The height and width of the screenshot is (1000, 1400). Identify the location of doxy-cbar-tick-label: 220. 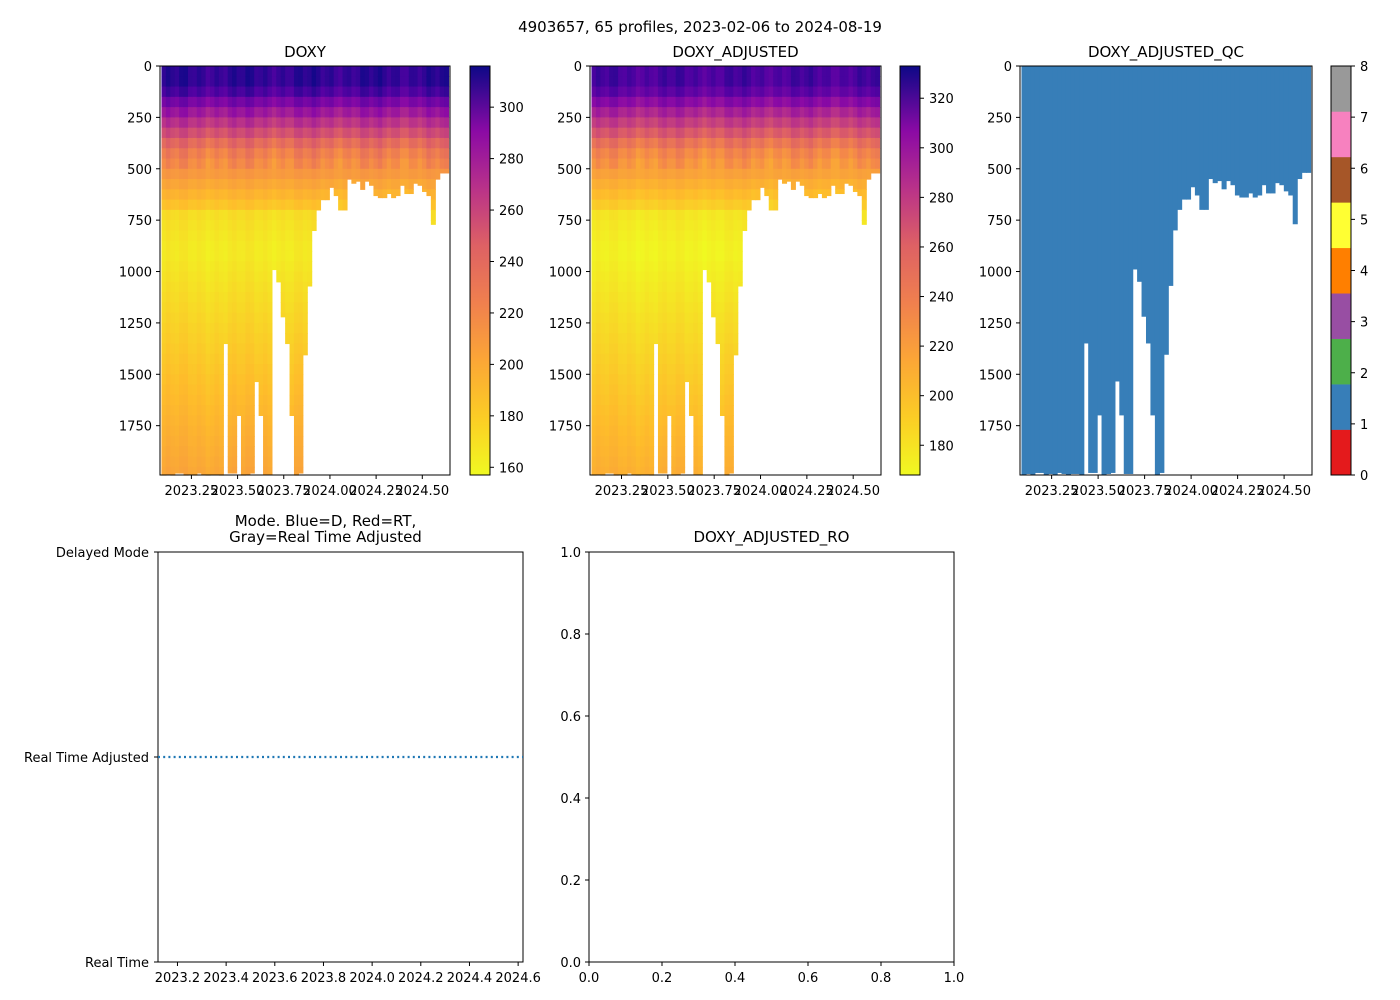
(511, 314).